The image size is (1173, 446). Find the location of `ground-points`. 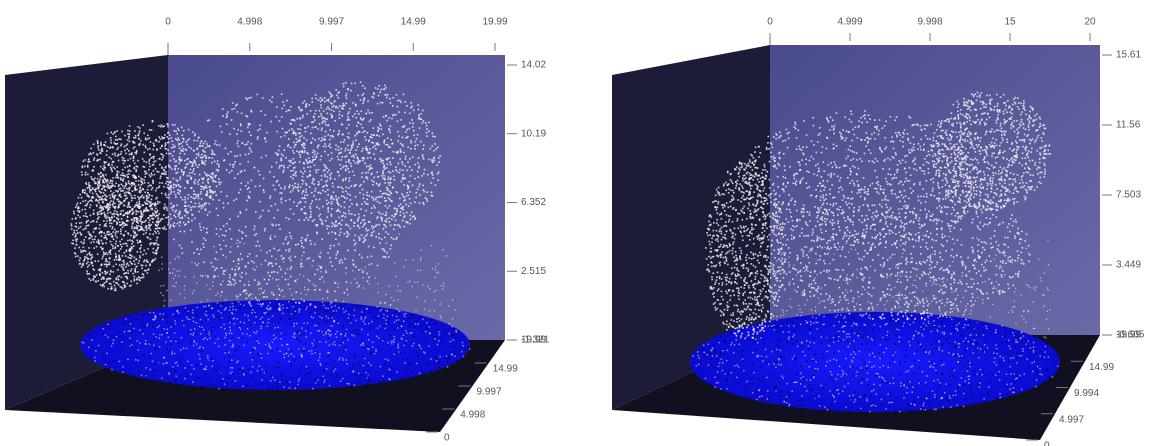

ground-points is located at coordinates (875, 362).